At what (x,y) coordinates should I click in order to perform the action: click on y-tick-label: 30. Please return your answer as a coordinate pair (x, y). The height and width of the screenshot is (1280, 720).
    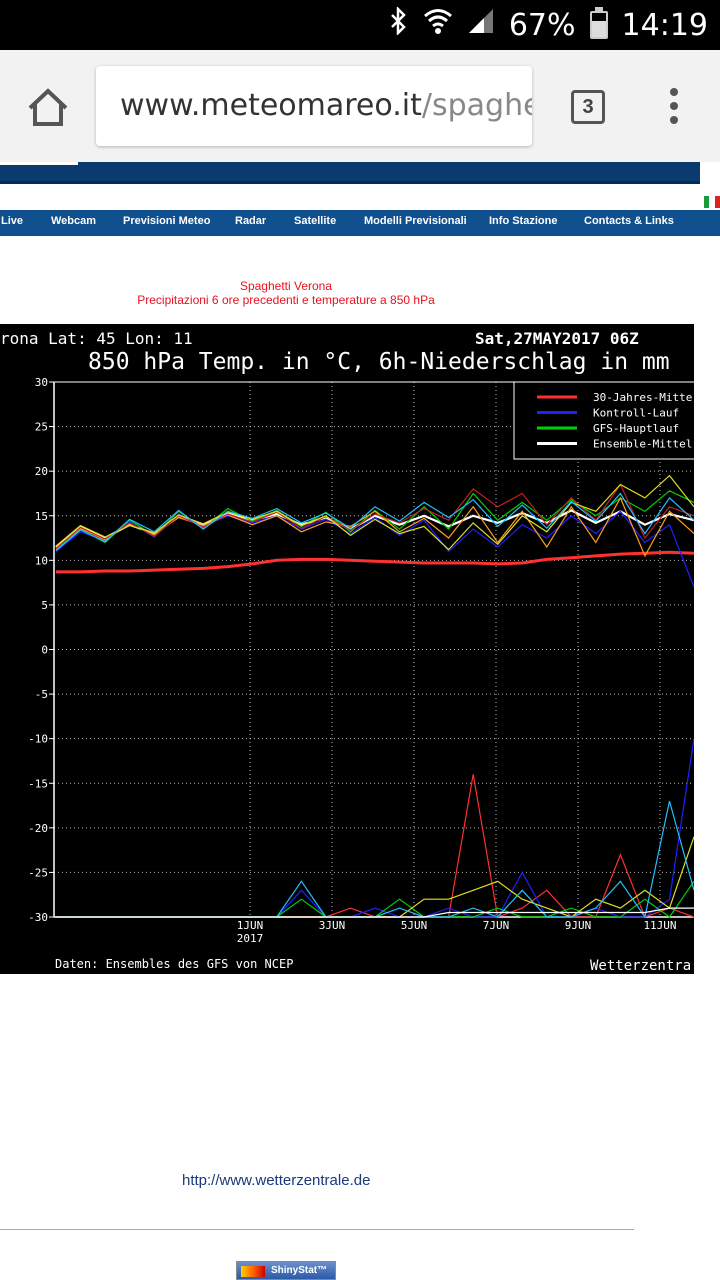
    Looking at the image, I should click on (41, 382).